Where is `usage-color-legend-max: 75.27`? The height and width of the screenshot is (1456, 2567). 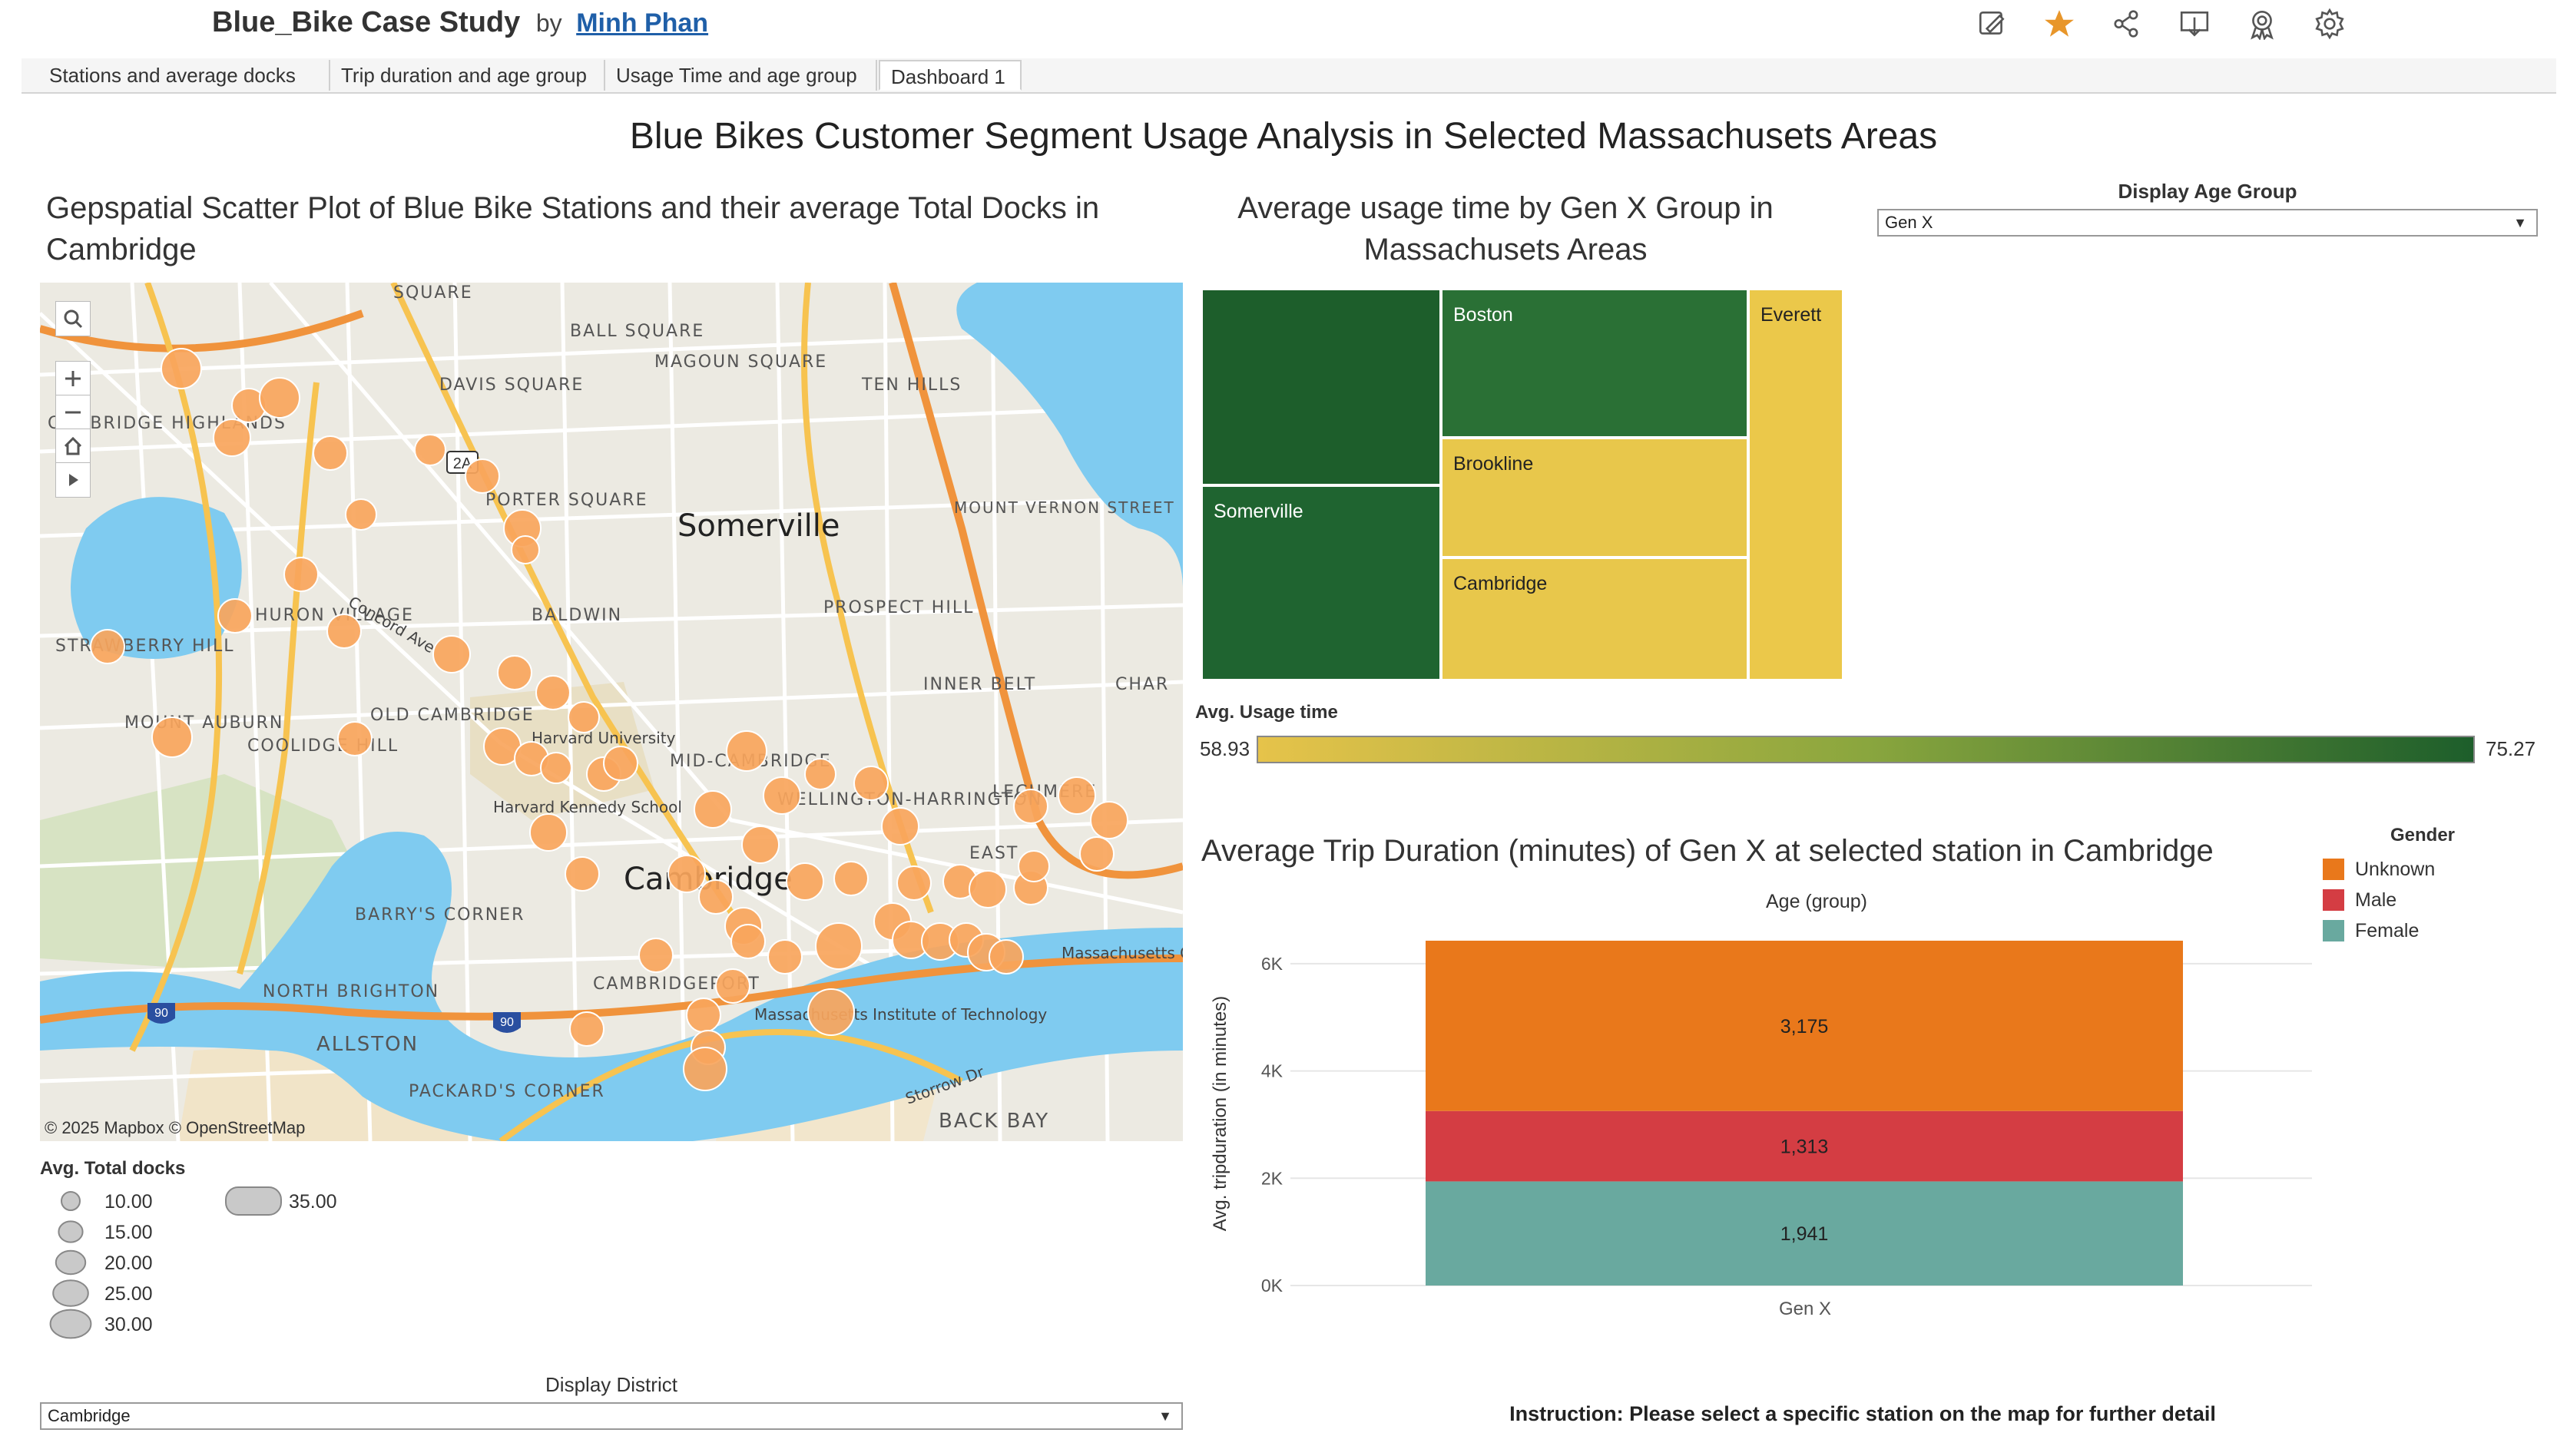 usage-color-legend-max: 75.27 is located at coordinates (2511, 748).